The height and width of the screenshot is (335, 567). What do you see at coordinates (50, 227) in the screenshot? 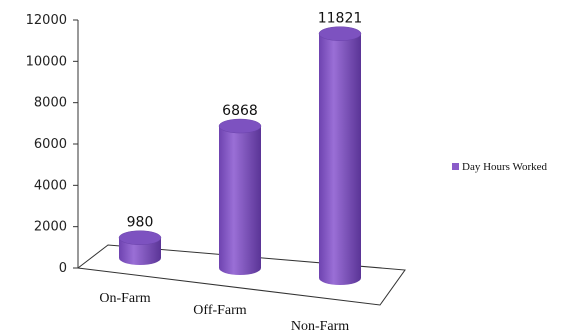
I see `y-tick-label: 2000` at bounding box center [50, 227].